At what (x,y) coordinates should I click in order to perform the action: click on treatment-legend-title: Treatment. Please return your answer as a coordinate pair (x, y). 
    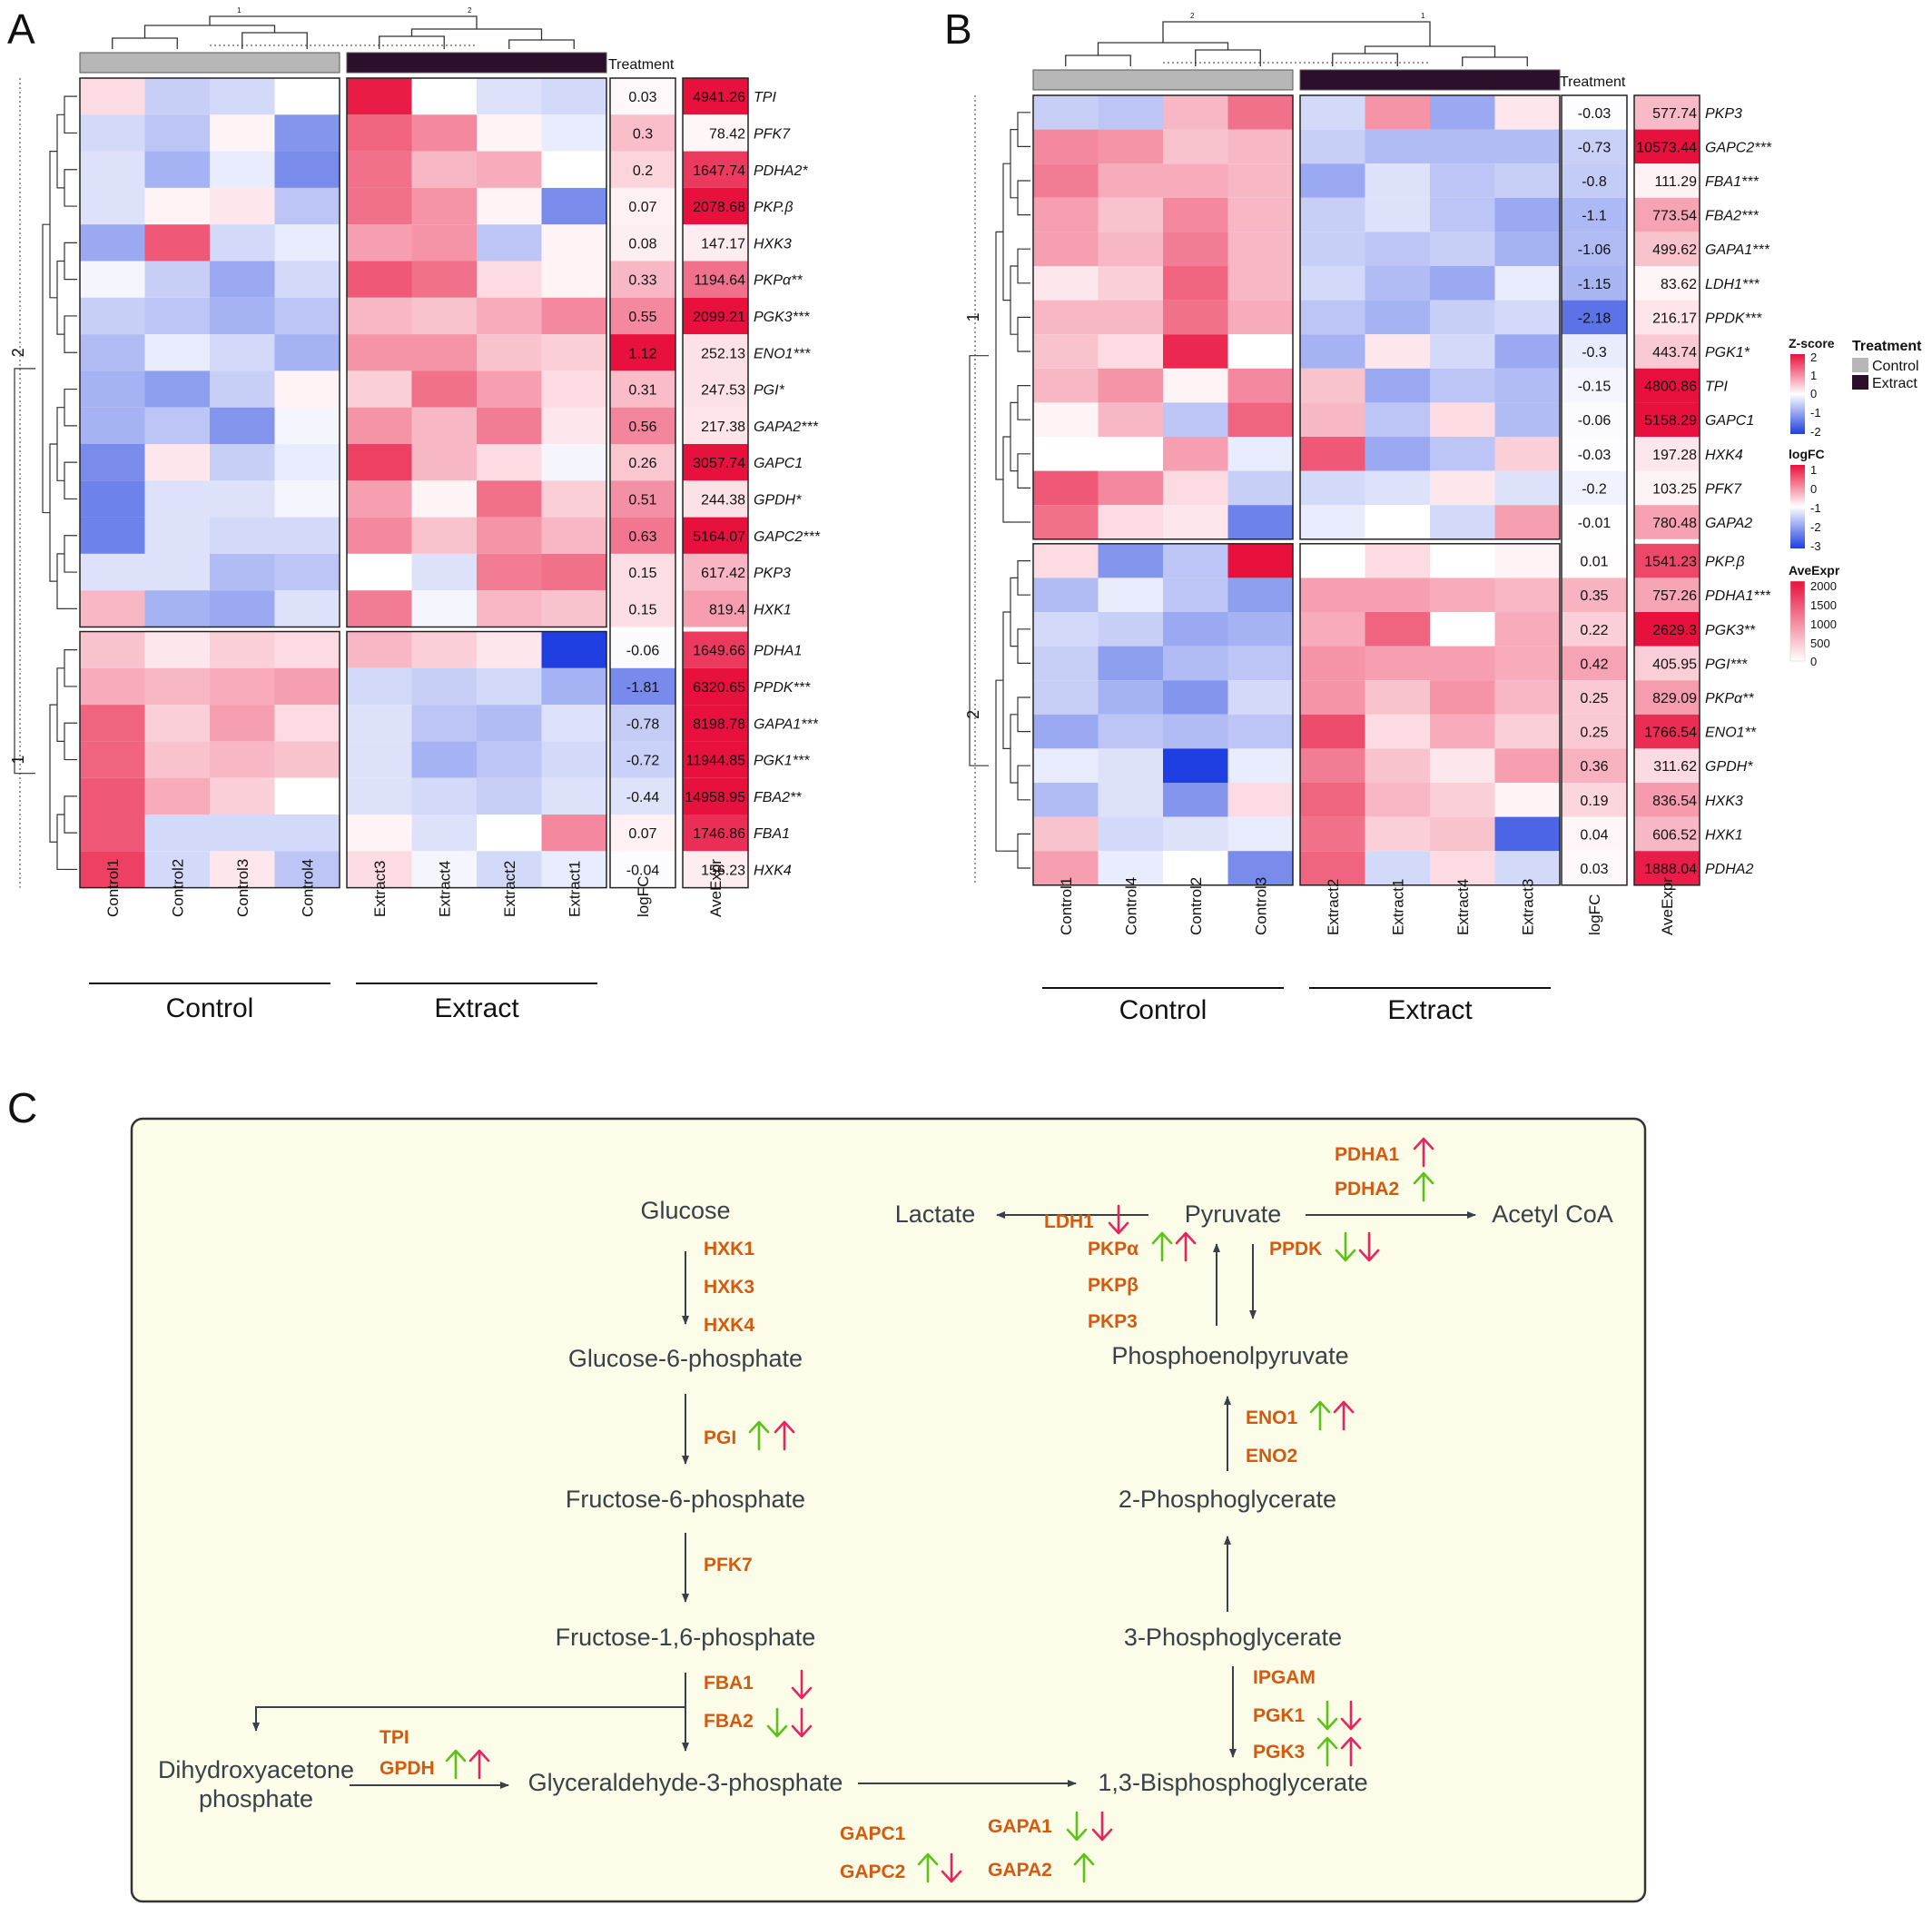
    Looking at the image, I should click on (1887, 346).